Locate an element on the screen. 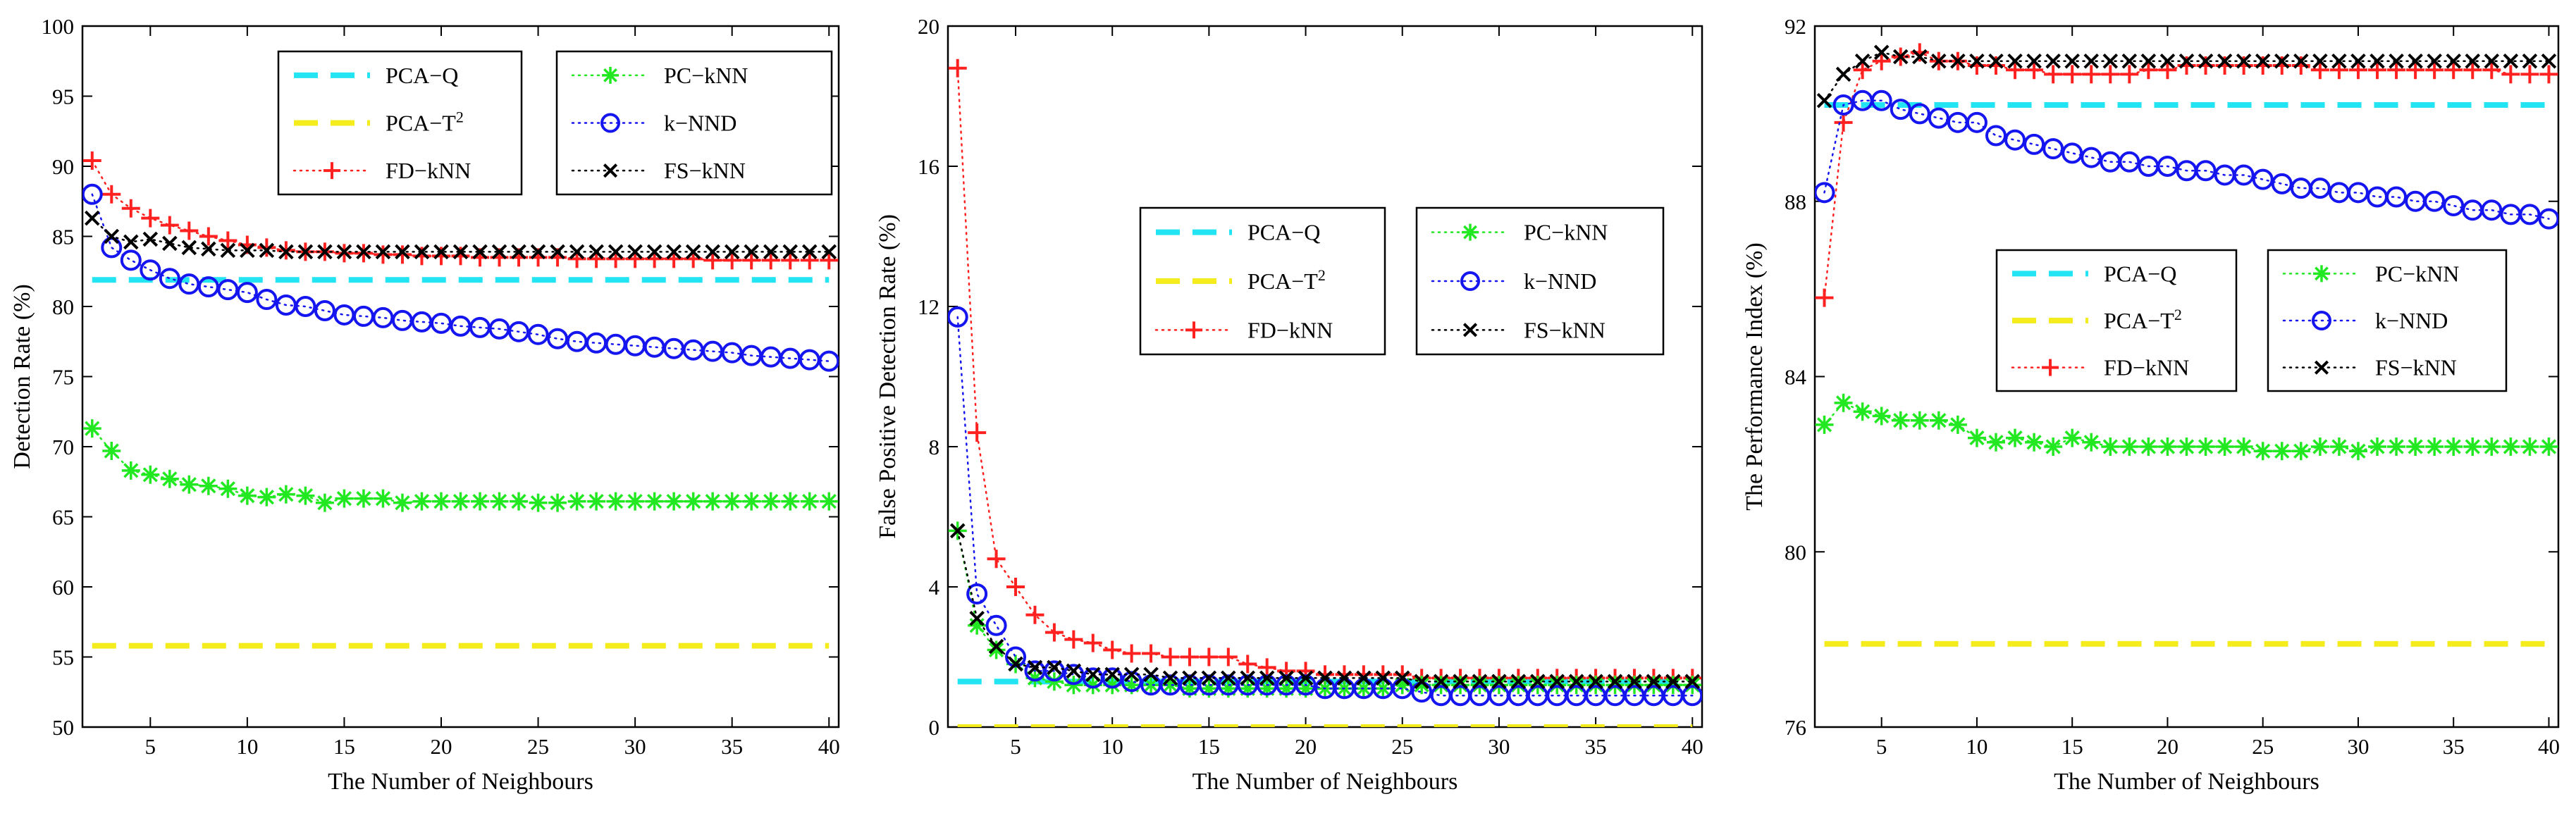  legend-label: FS−kNN is located at coordinates (1565, 329).